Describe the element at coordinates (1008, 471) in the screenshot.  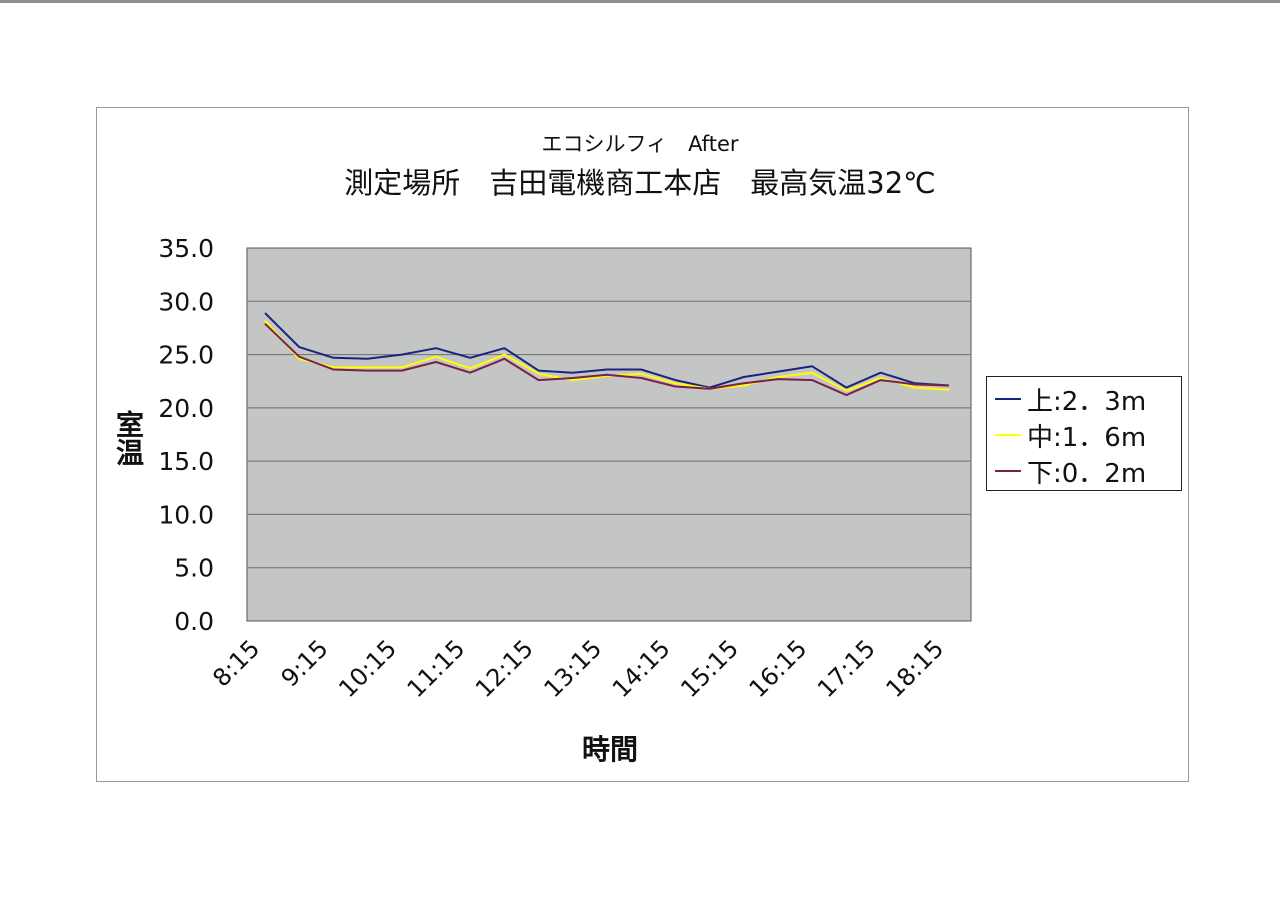
I see `legend-swatch-lower` at that location.